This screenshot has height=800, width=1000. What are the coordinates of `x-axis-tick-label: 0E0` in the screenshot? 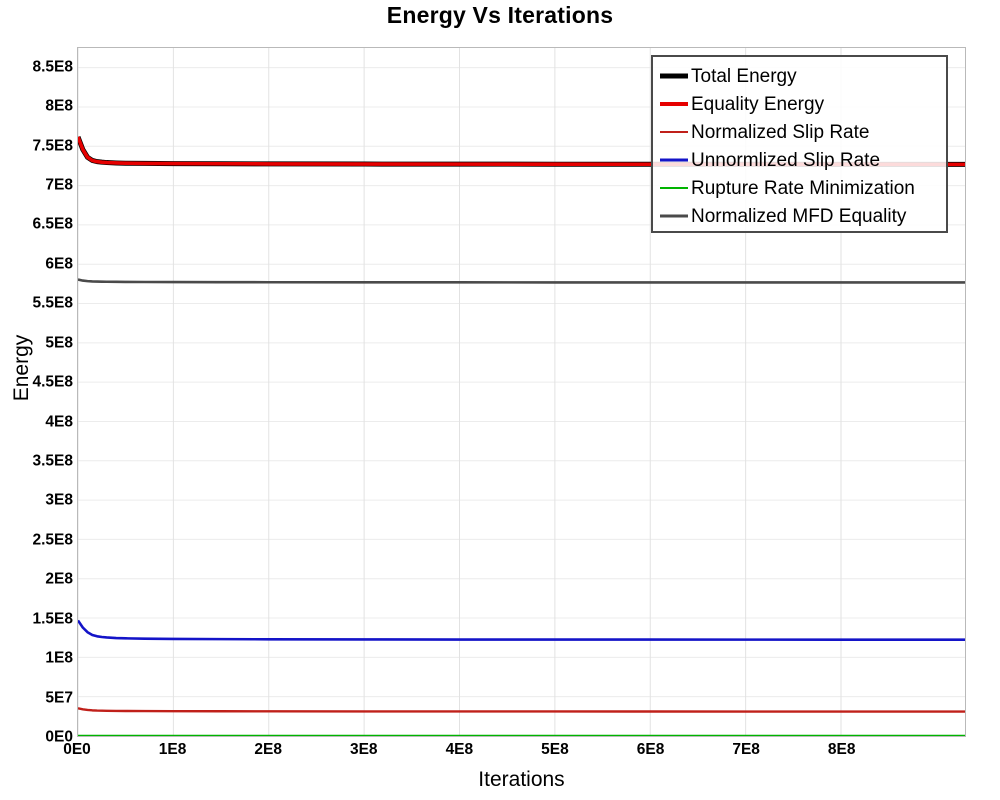 It's located at (77, 749).